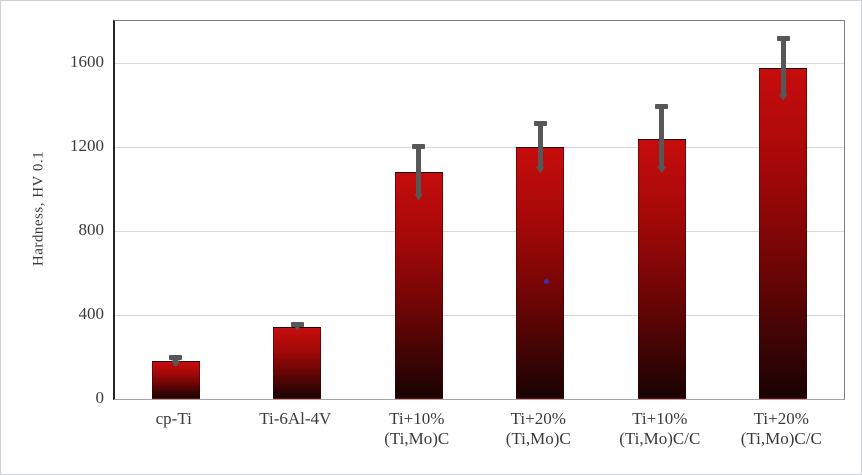 Image resolution: width=862 pixels, height=475 pixels. I want to click on y-tick-label-1600: 1600, so click(87, 61).